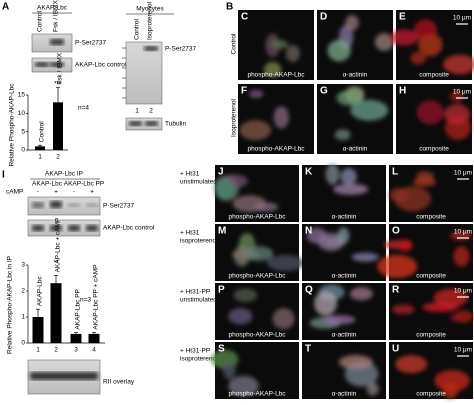 This screenshot has width=474, height=405. What do you see at coordinates (151, 111) in the screenshot?
I see `lane-number: 2` at bounding box center [151, 111].